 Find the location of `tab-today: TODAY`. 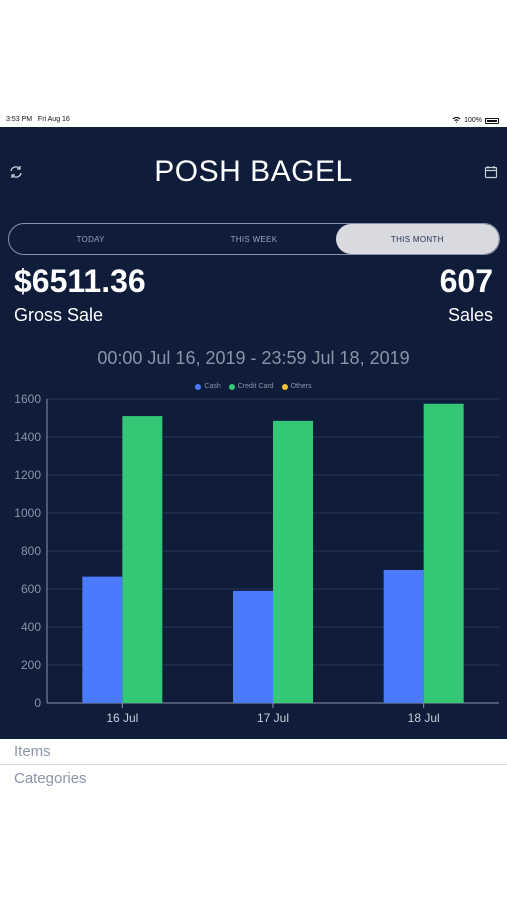

tab-today: TODAY is located at coordinates (90, 239).